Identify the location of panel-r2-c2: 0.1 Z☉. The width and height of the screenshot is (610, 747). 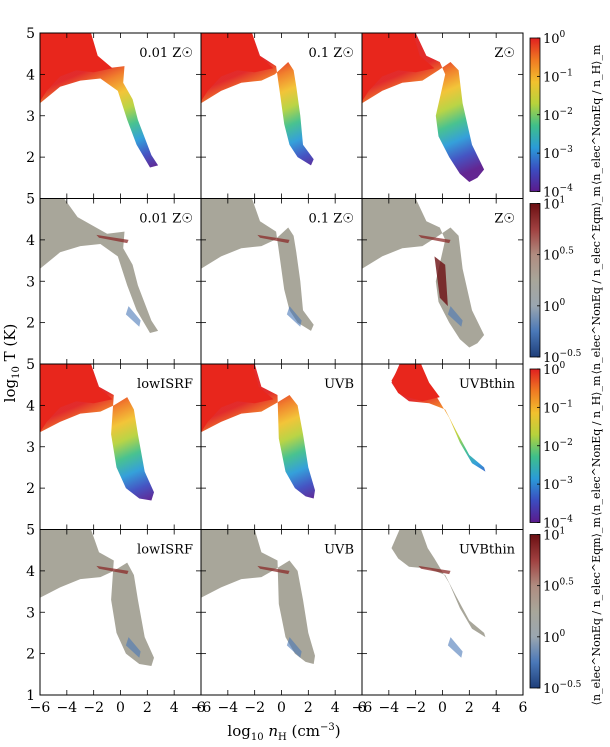
(281, 281).